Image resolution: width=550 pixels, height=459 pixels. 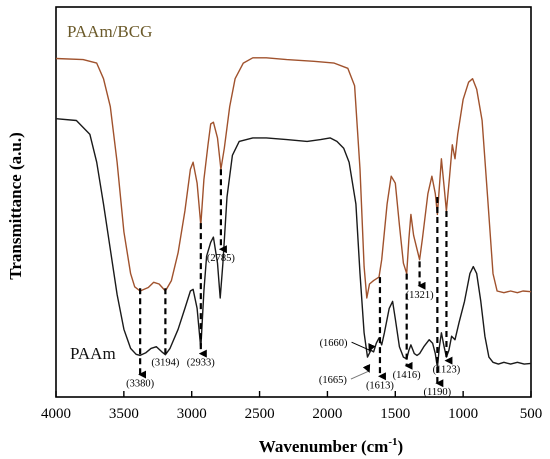 I want to click on x-tick-label: 2500, so click(x=260, y=414).